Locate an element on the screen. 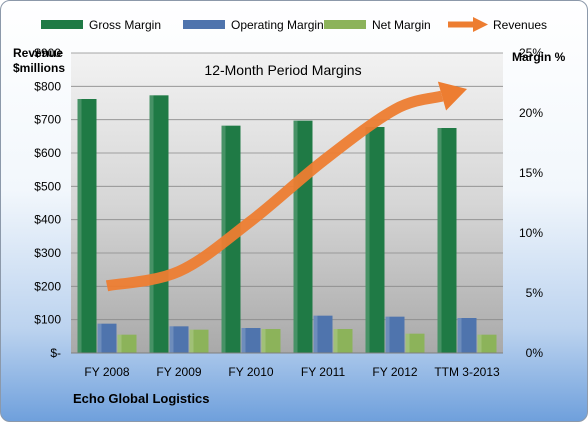  legend-swatch-gross-margin is located at coordinates (62, 24).